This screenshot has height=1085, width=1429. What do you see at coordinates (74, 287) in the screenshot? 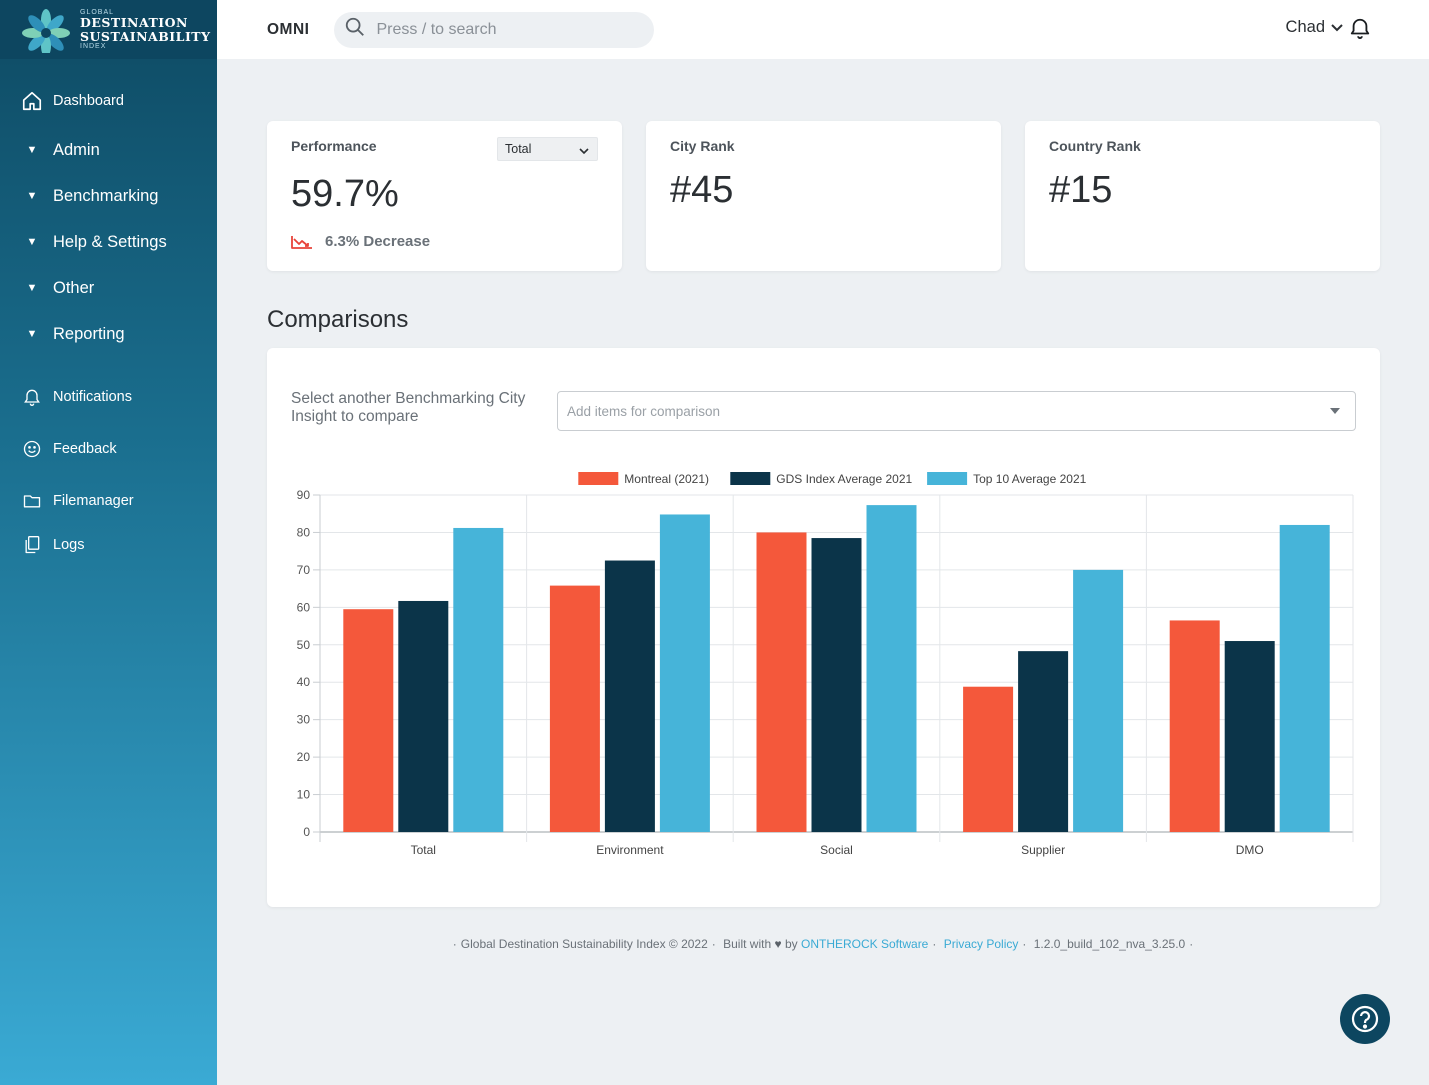
I see `sidebar-item-label: Other` at bounding box center [74, 287].